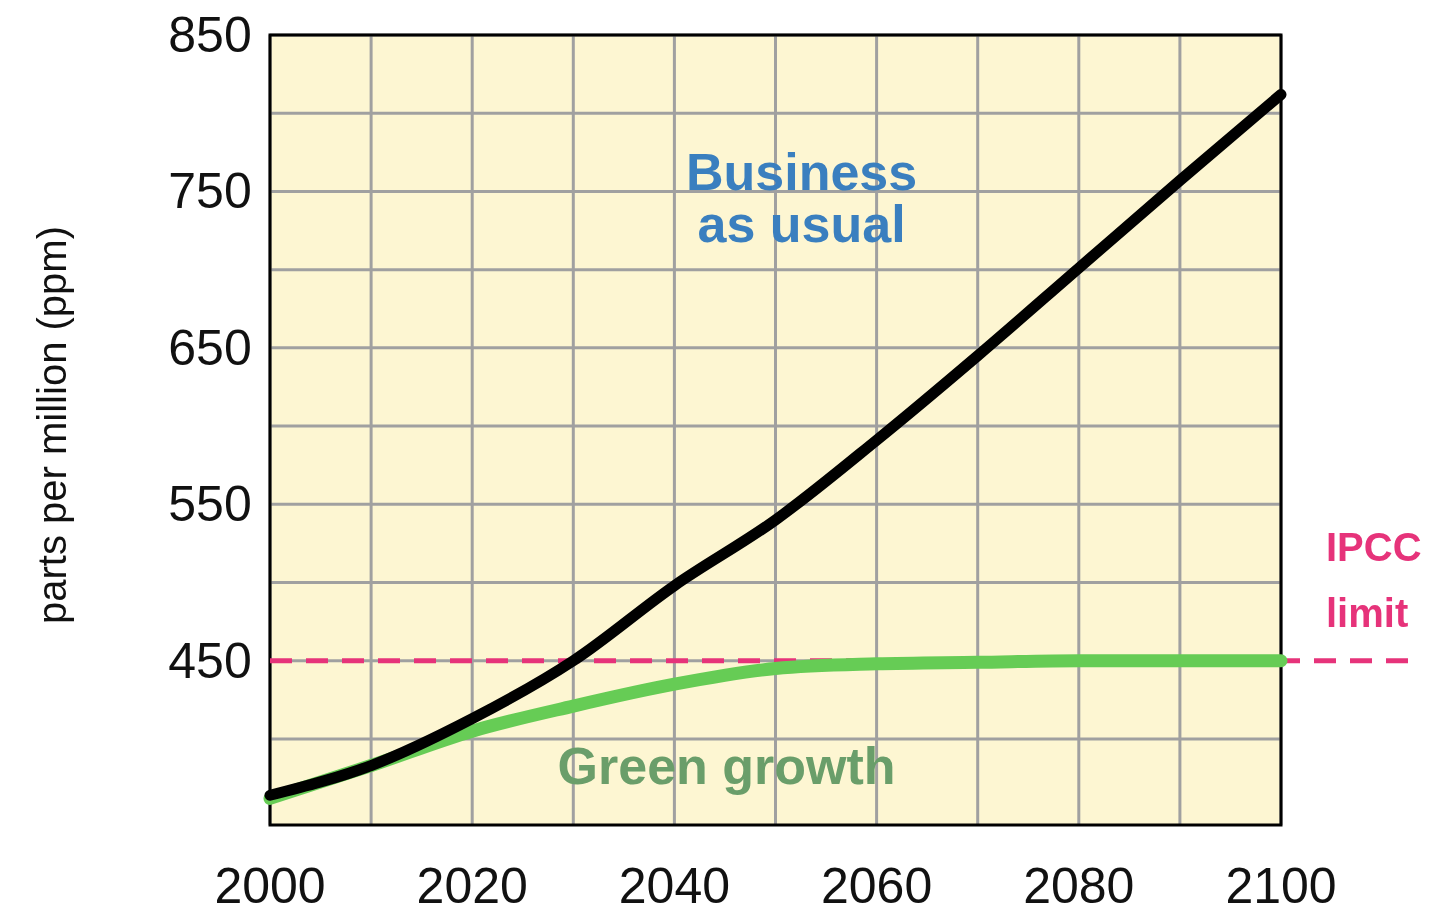 Image resolution: width=1455 pixels, height=920 pixels. What do you see at coordinates (876, 886) in the screenshot?
I see `x-tick-label: 2060` at bounding box center [876, 886].